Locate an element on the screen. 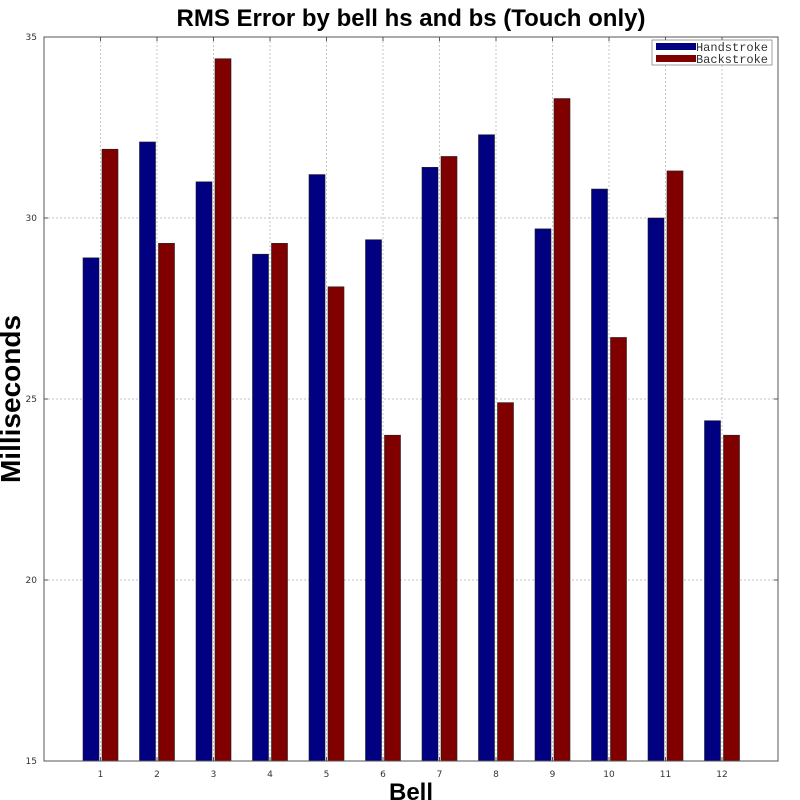  y-axis-label: Milliseconds is located at coordinates (13, 399).